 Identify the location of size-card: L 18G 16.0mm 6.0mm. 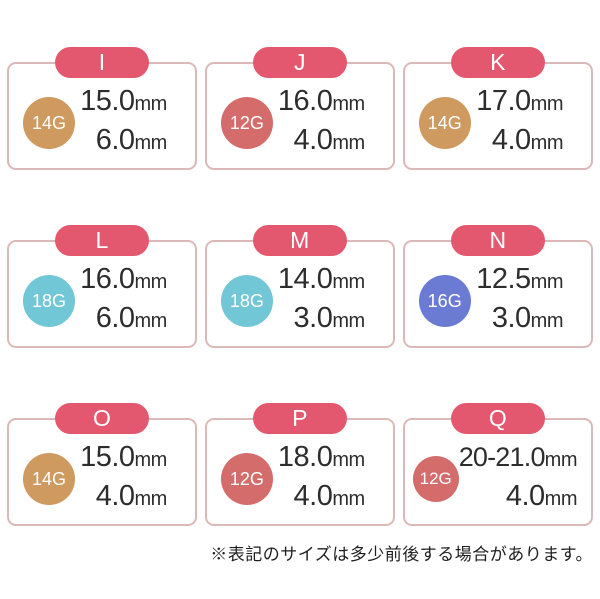
(102, 286).